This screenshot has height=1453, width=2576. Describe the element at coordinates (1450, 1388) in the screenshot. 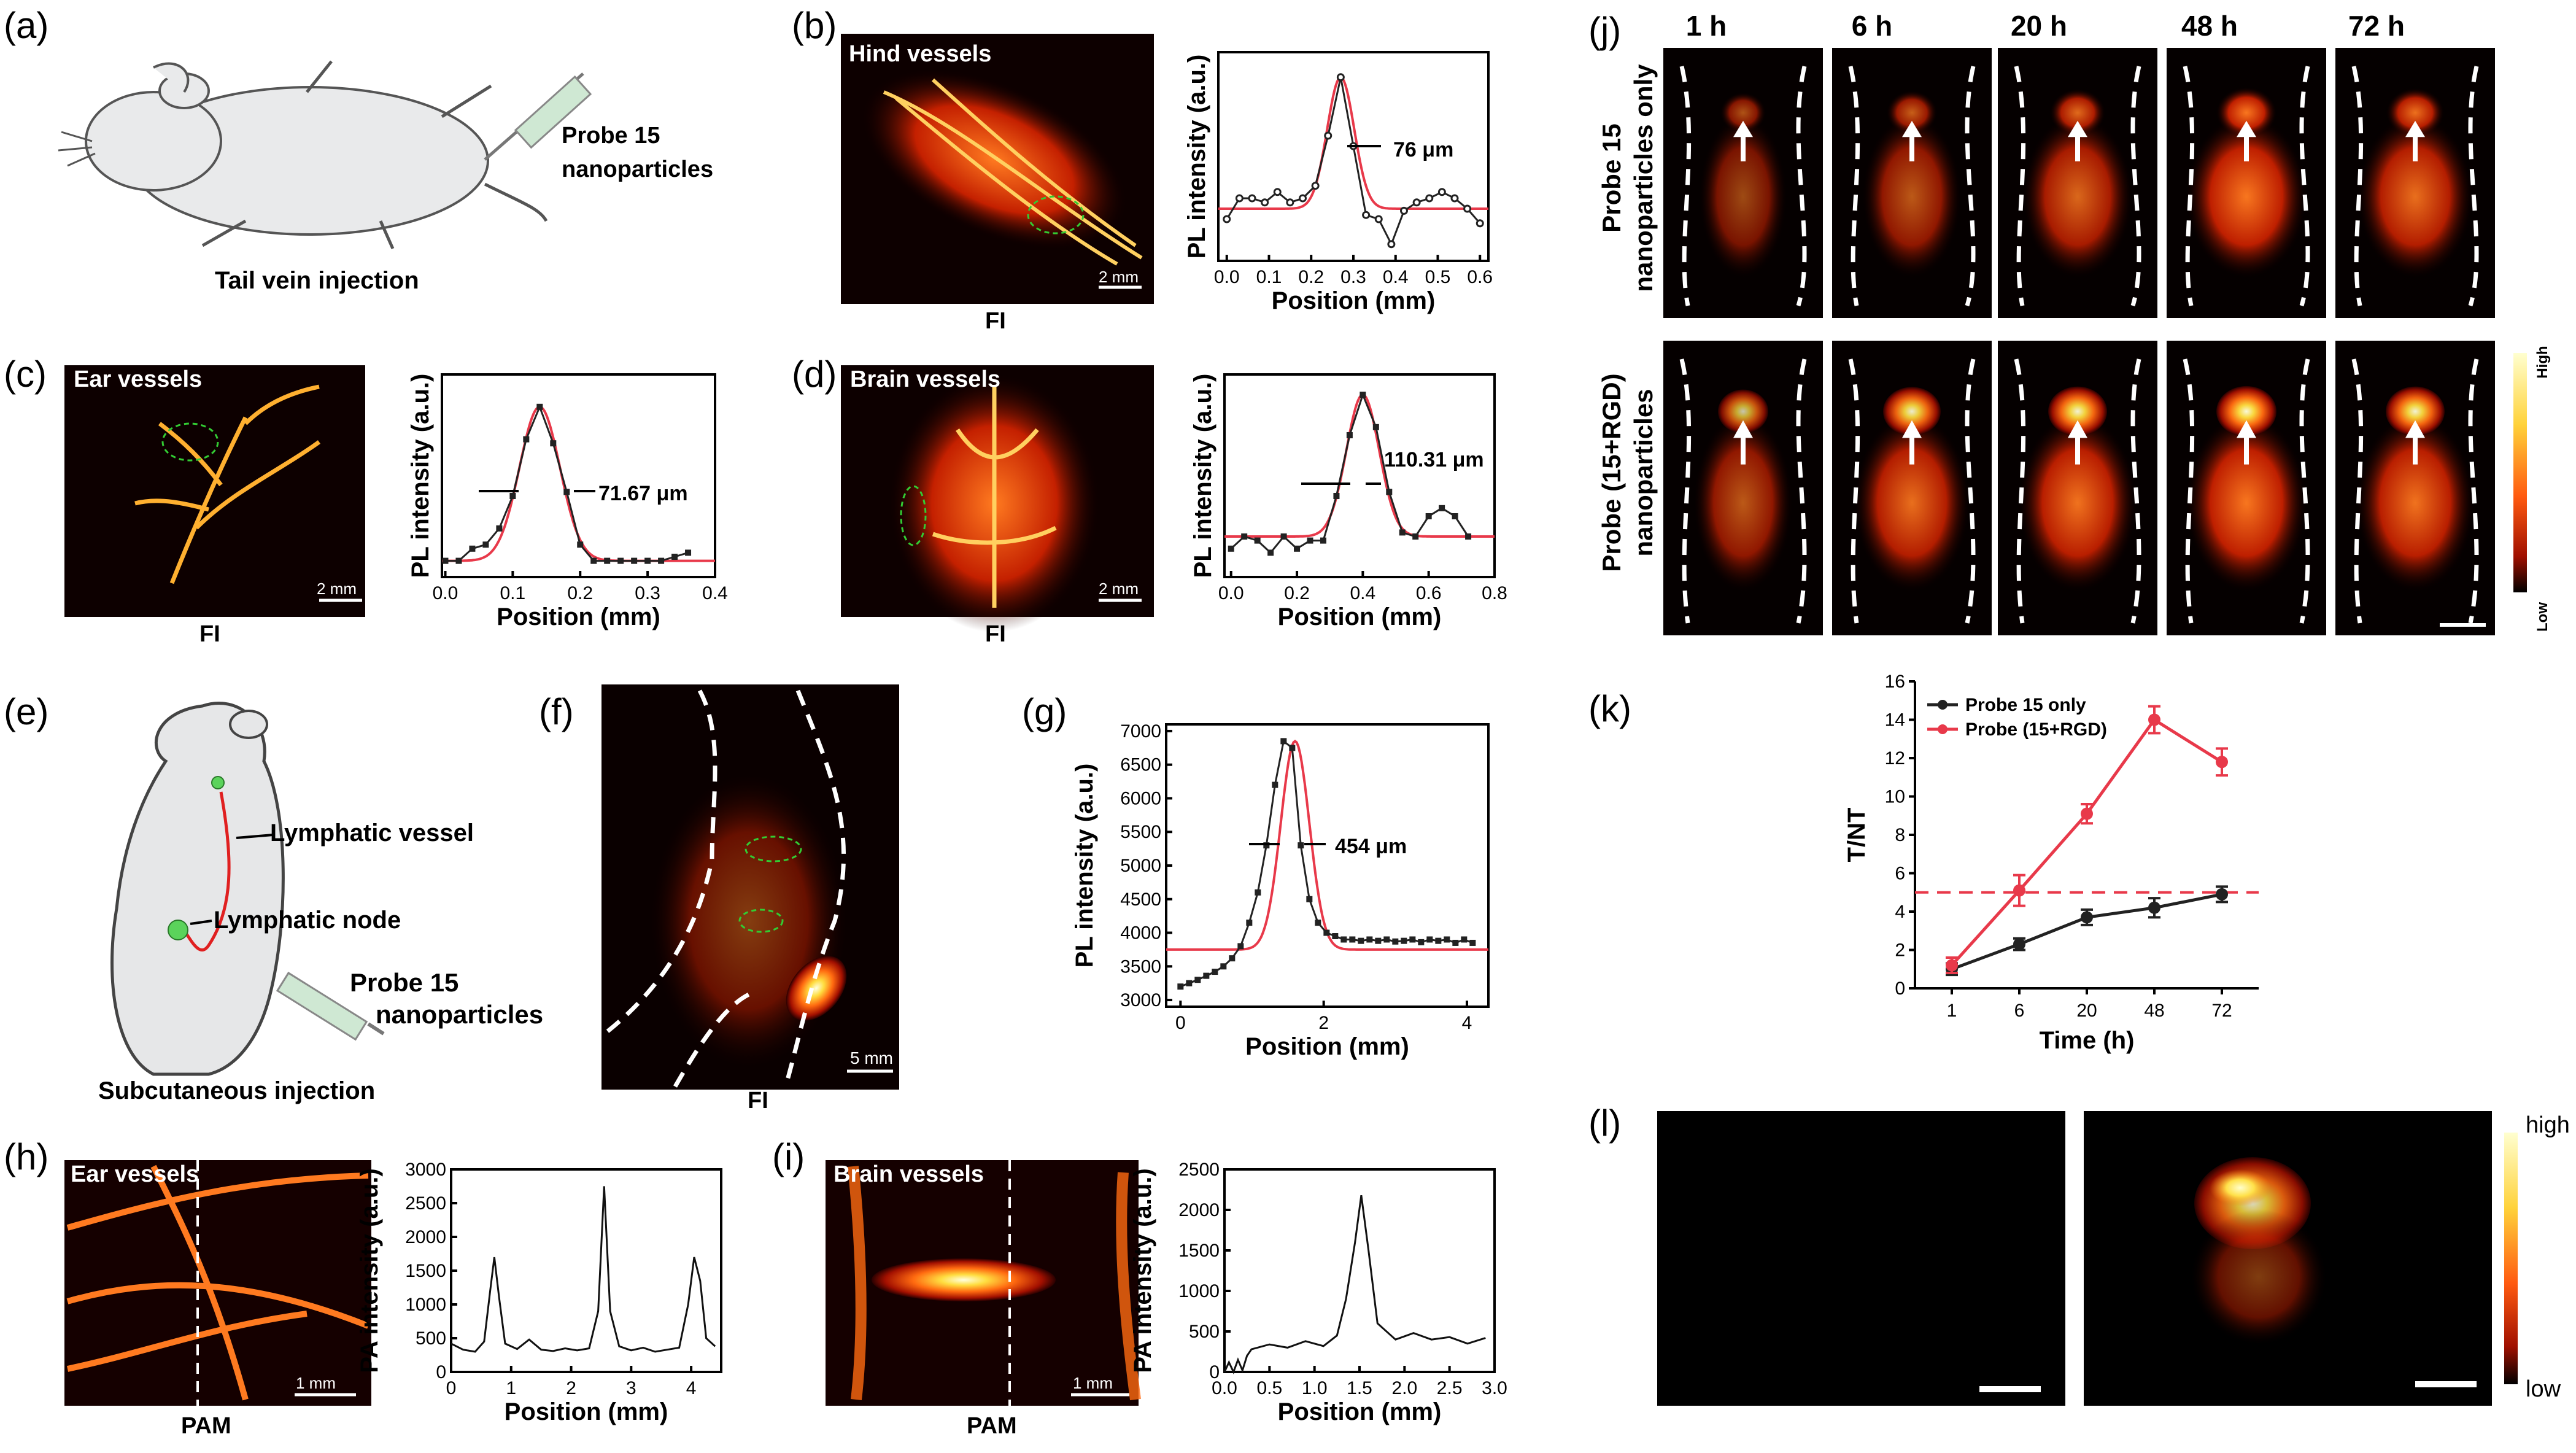

I see `x-tick-label: 2.5` at that location.